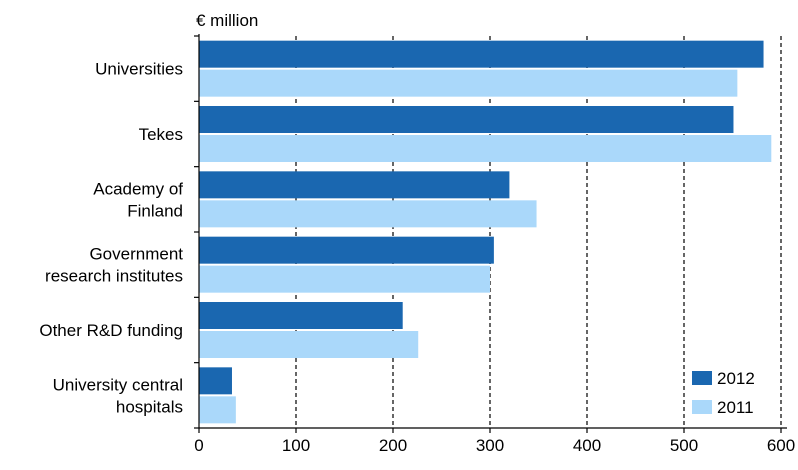 This screenshot has width=798, height=470. What do you see at coordinates (587, 445) in the screenshot?
I see `x-tick-label: 400` at bounding box center [587, 445].